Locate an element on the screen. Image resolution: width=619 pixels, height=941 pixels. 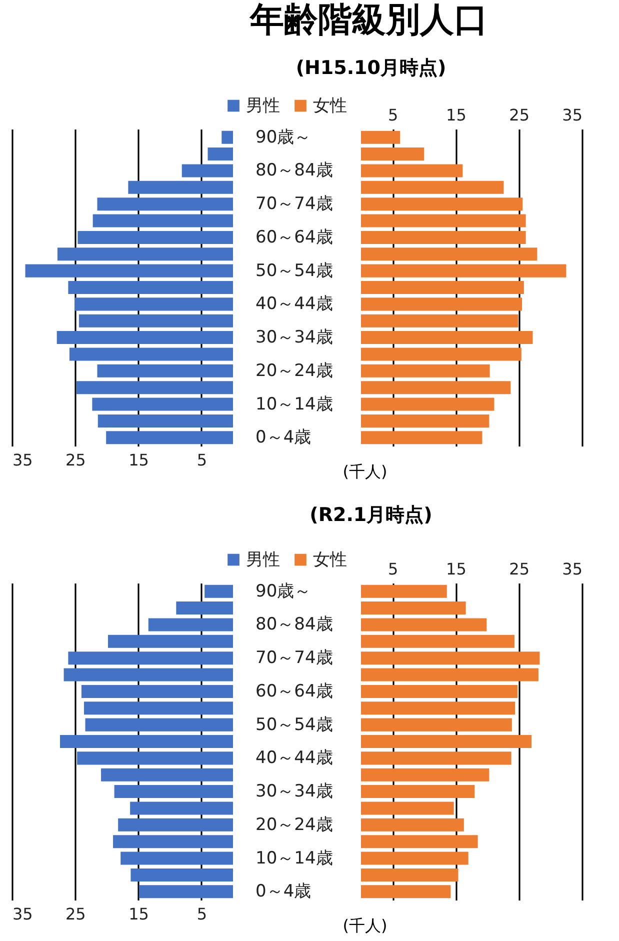
chart-subtitle: (R2.1月時点) is located at coordinates (371, 515).